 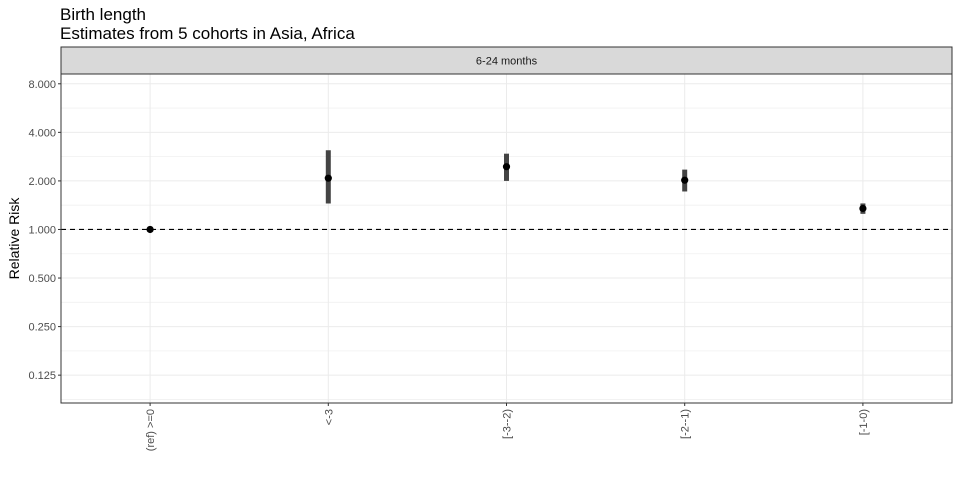 I want to click on x-tick-label: [-3--2), so click(x=508, y=424).